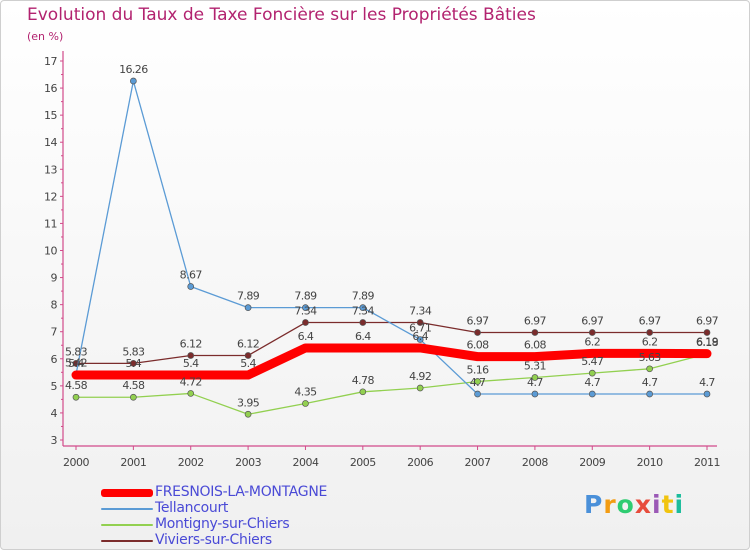 The height and width of the screenshot is (550, 750). What do you see at coordinates (50, 196) in the screenshot?
I see `y-tick-label: 12` at bounding box center [50, 196].